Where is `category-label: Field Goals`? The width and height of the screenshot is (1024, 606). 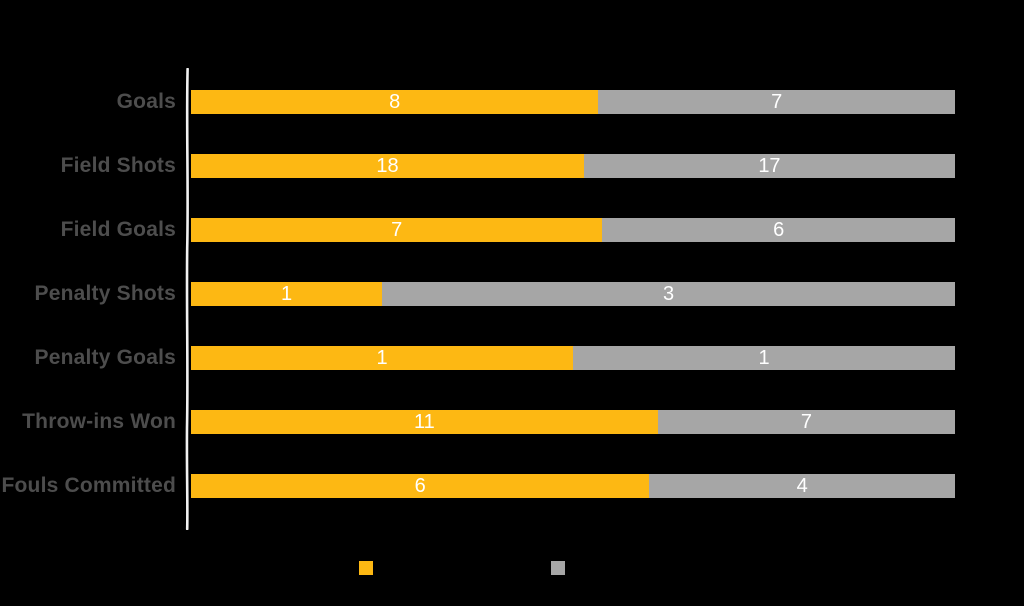 category-label: Field Goals is located at coordinates (118, 229).